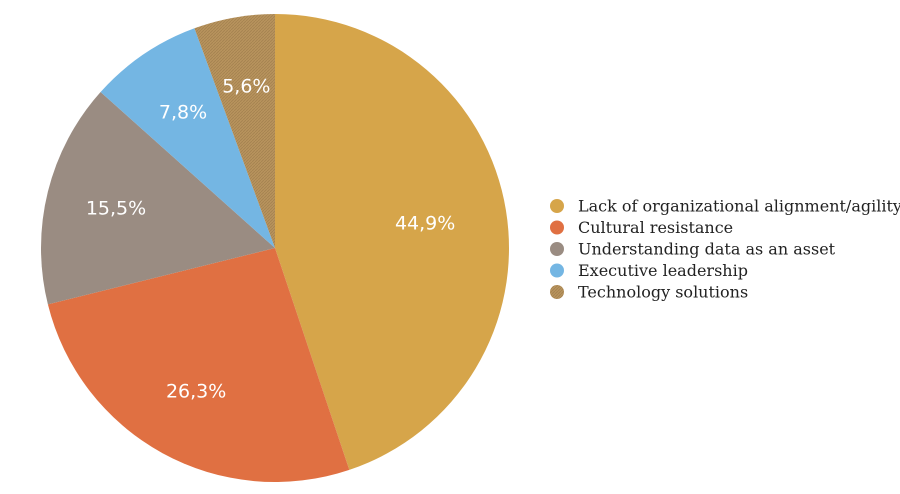 This screenshot has width=900, height=494. What do you see at coordinates (425, 224) in the screenshot?
I see `slice-label-lack-of-organizational-alignment-agility: 44,9%` at bounding box center [425, 224].